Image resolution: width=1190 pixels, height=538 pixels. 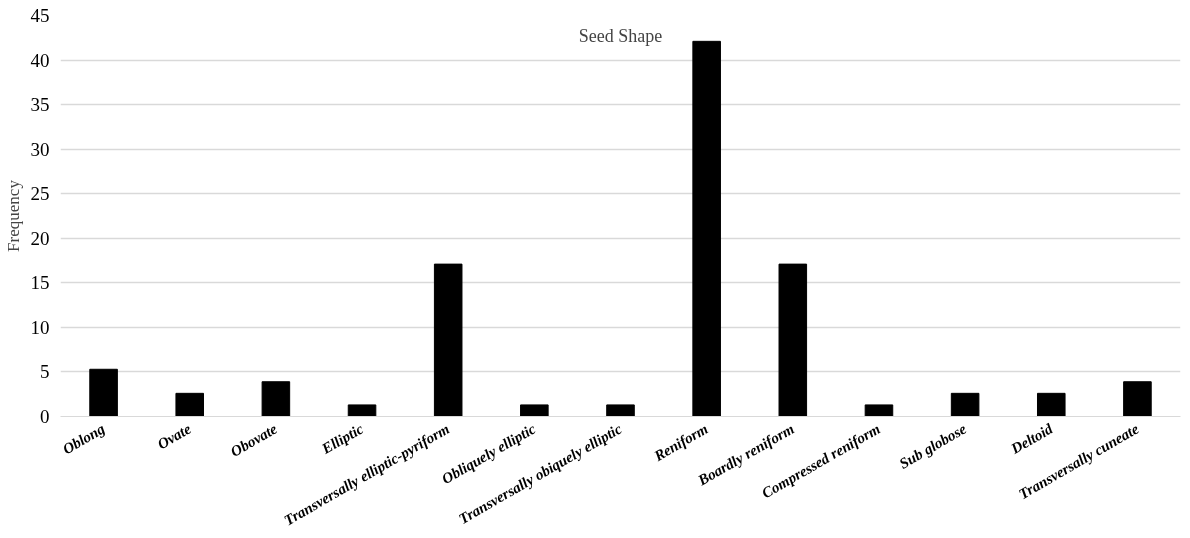 What do you see at coordinates (40, 283) in the screenshot?
I see `y-tick-label: 15` at bounding box center [40, 283].